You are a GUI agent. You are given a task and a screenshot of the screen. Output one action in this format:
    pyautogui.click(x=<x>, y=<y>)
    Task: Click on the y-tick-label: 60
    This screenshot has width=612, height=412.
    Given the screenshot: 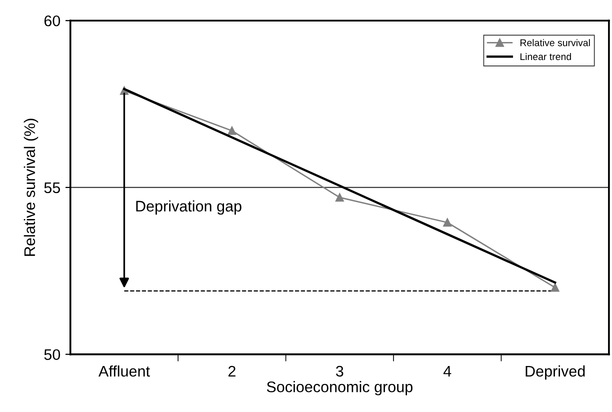 What is the action you would take?
    pyautogui.click(x=52, y=20)
    